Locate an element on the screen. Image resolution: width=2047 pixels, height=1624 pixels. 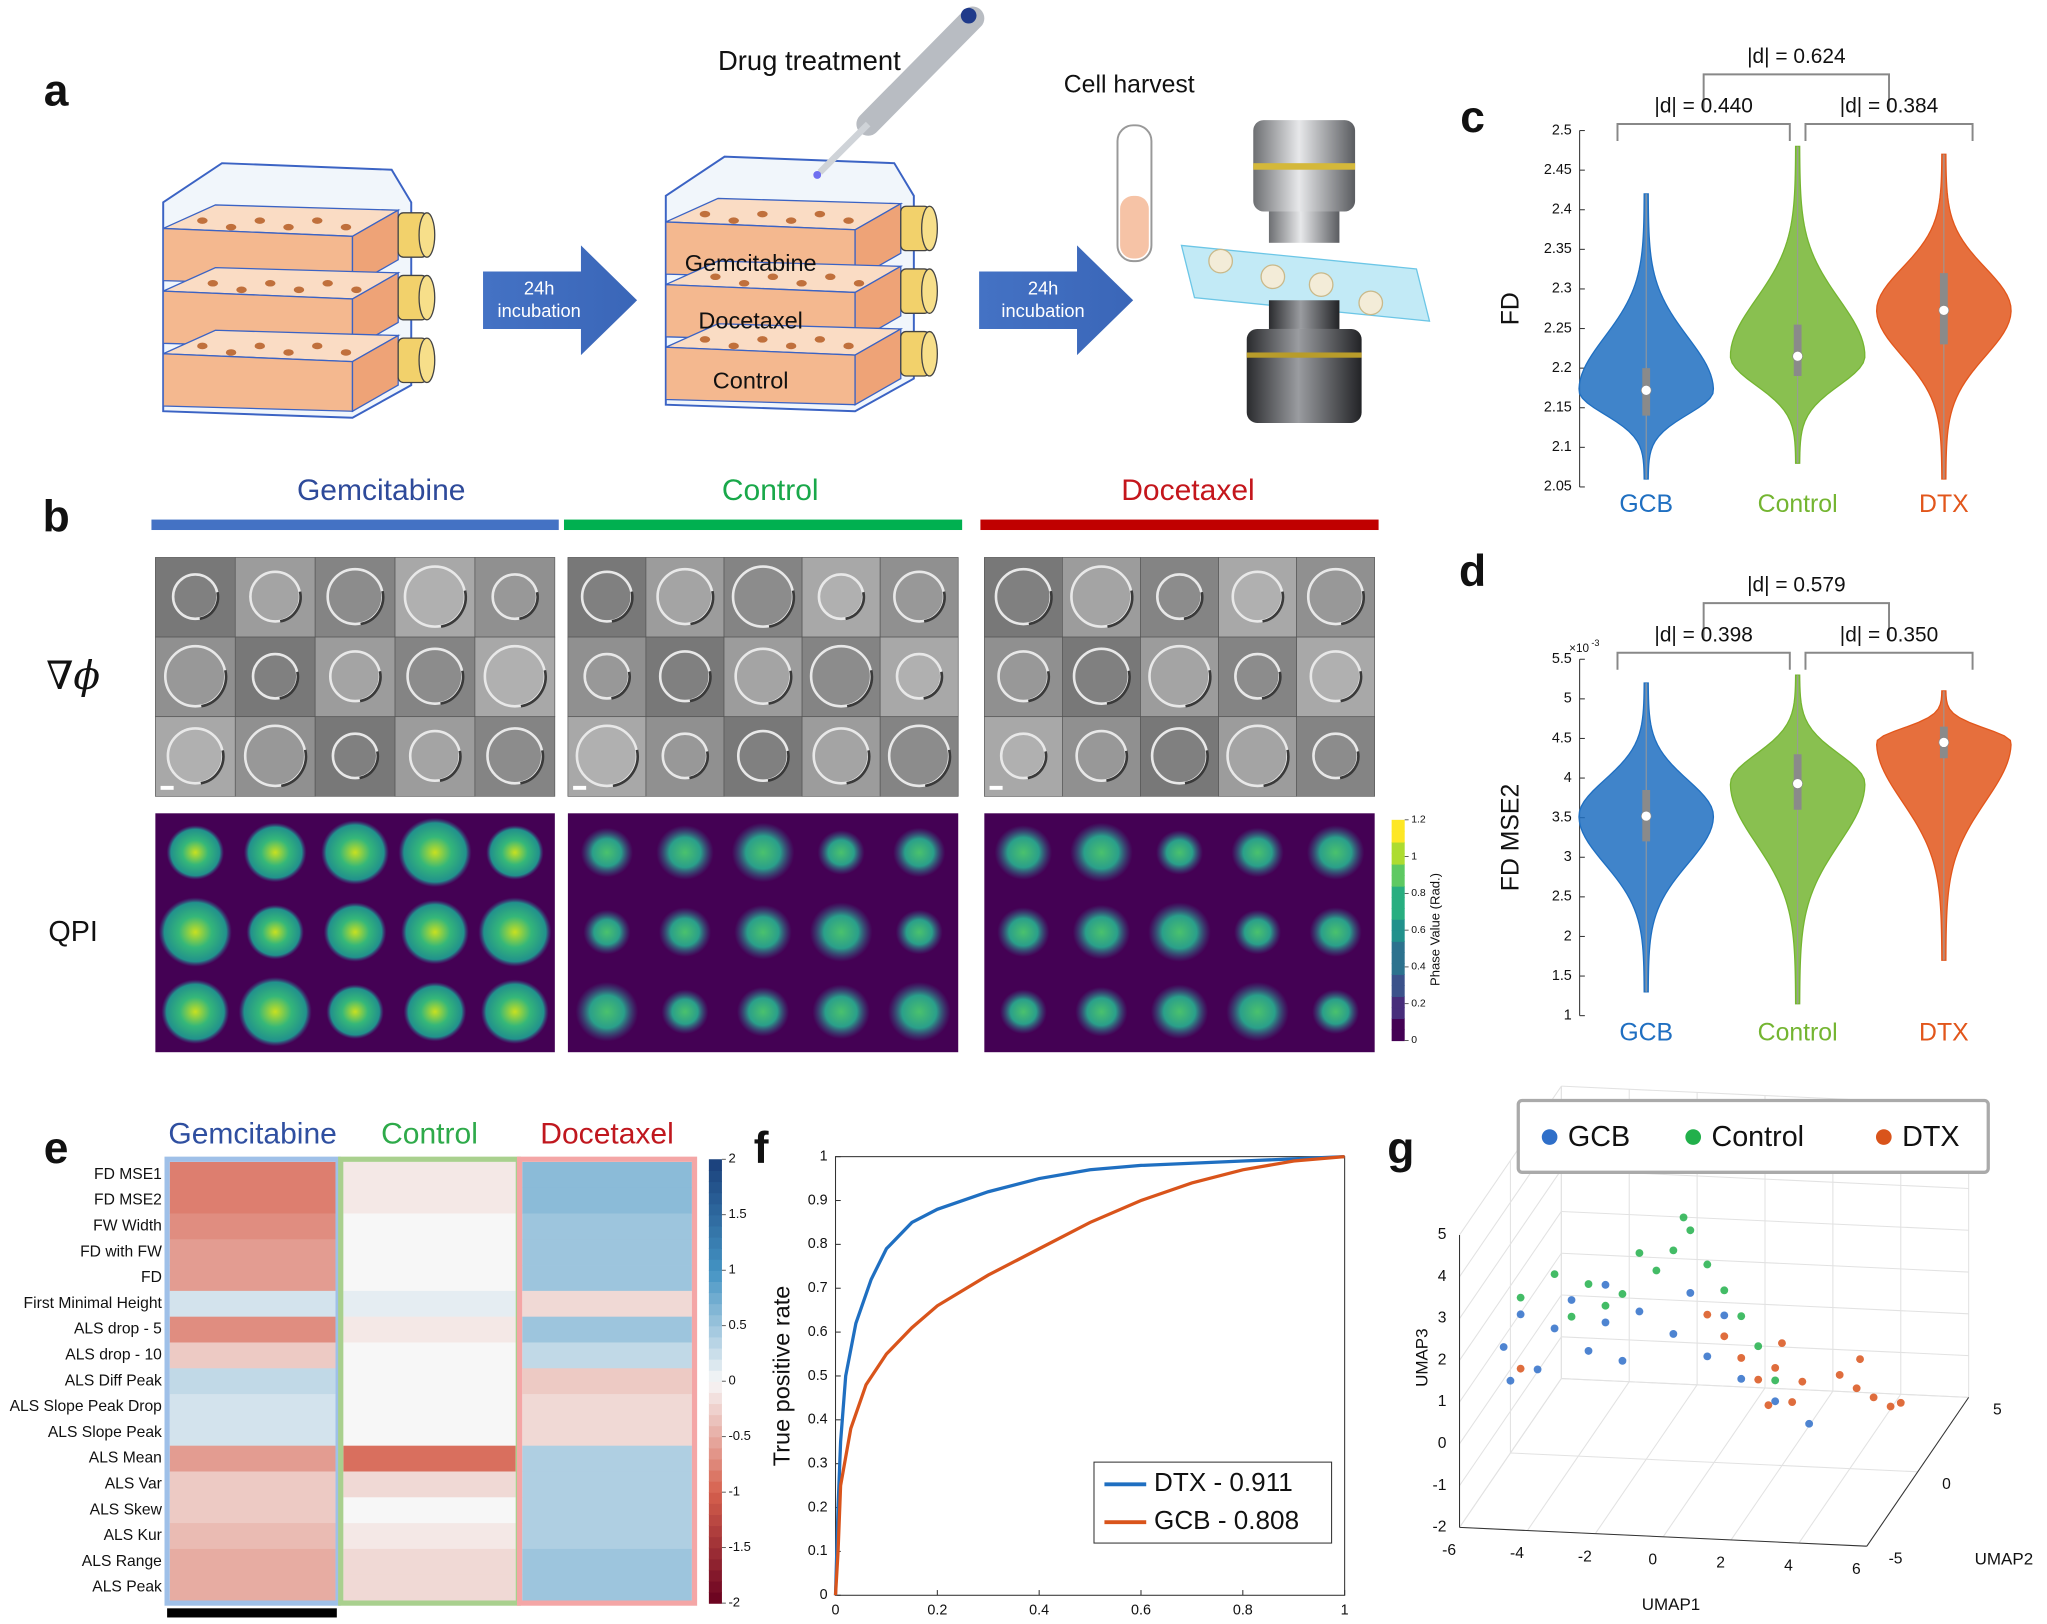
layer-side is located at coordinates (878, 304).